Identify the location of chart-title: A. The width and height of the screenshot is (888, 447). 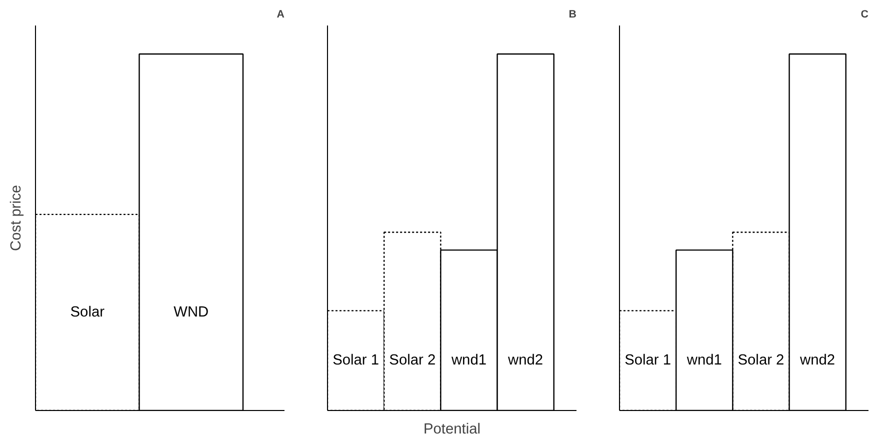
(280, 14).